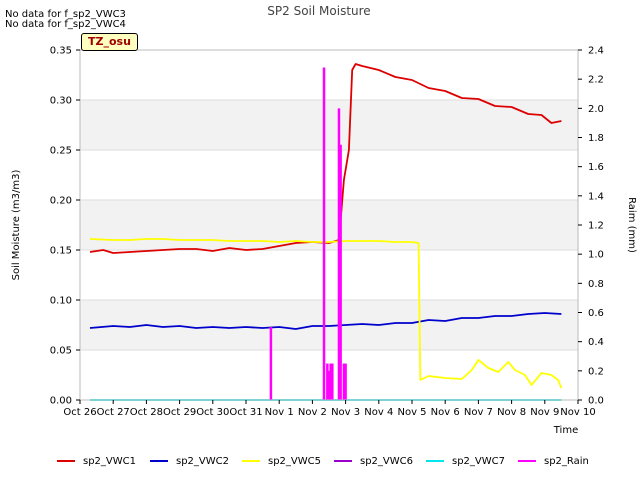  I want to click on y-axis-right: 0.0 0.2 0.4 0.6 0.8 1.0 1.2 1.4 1.6 1.8 2.0 2.2 2.4, so click(591, 226).